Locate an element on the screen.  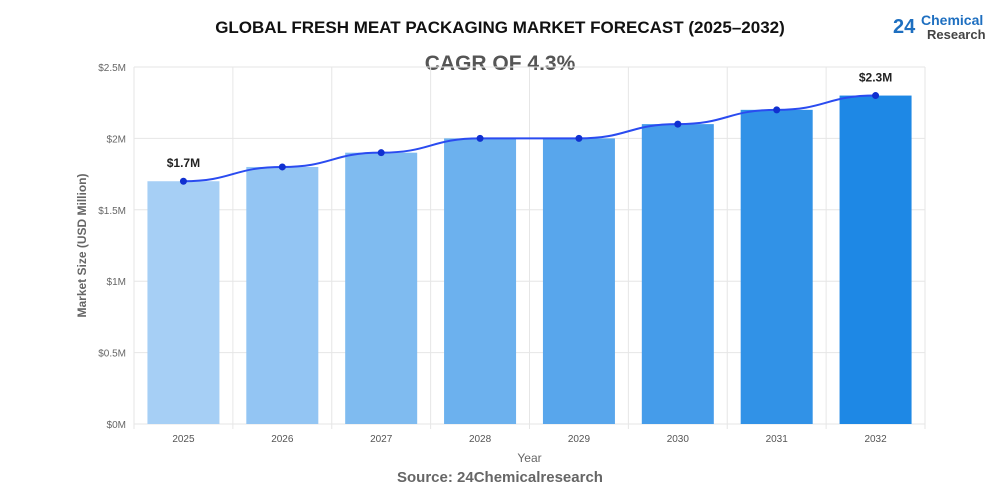
x-tick-label: 2028 is located at coordinates (480, 439).